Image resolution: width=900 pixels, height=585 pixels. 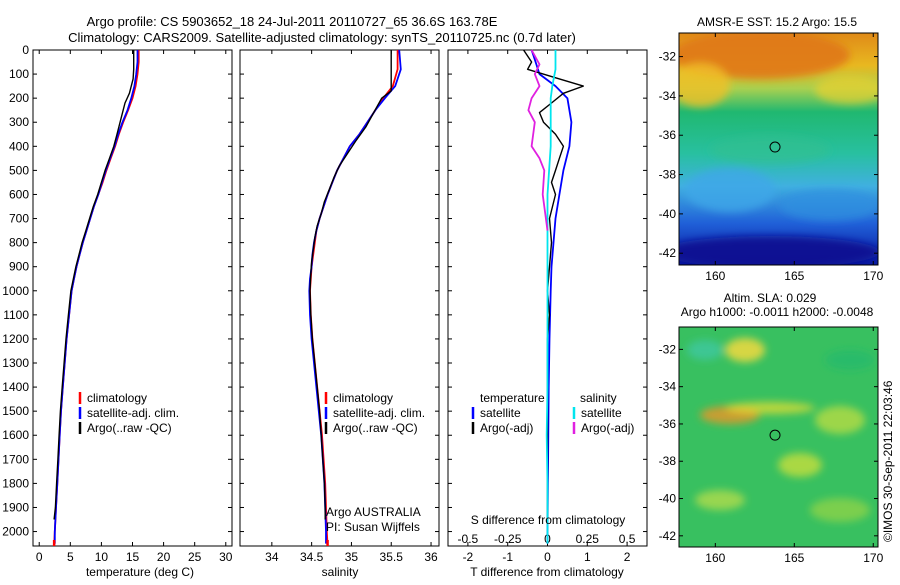 I want to click on y-tick-label: 700, so click(x=19, y=219).